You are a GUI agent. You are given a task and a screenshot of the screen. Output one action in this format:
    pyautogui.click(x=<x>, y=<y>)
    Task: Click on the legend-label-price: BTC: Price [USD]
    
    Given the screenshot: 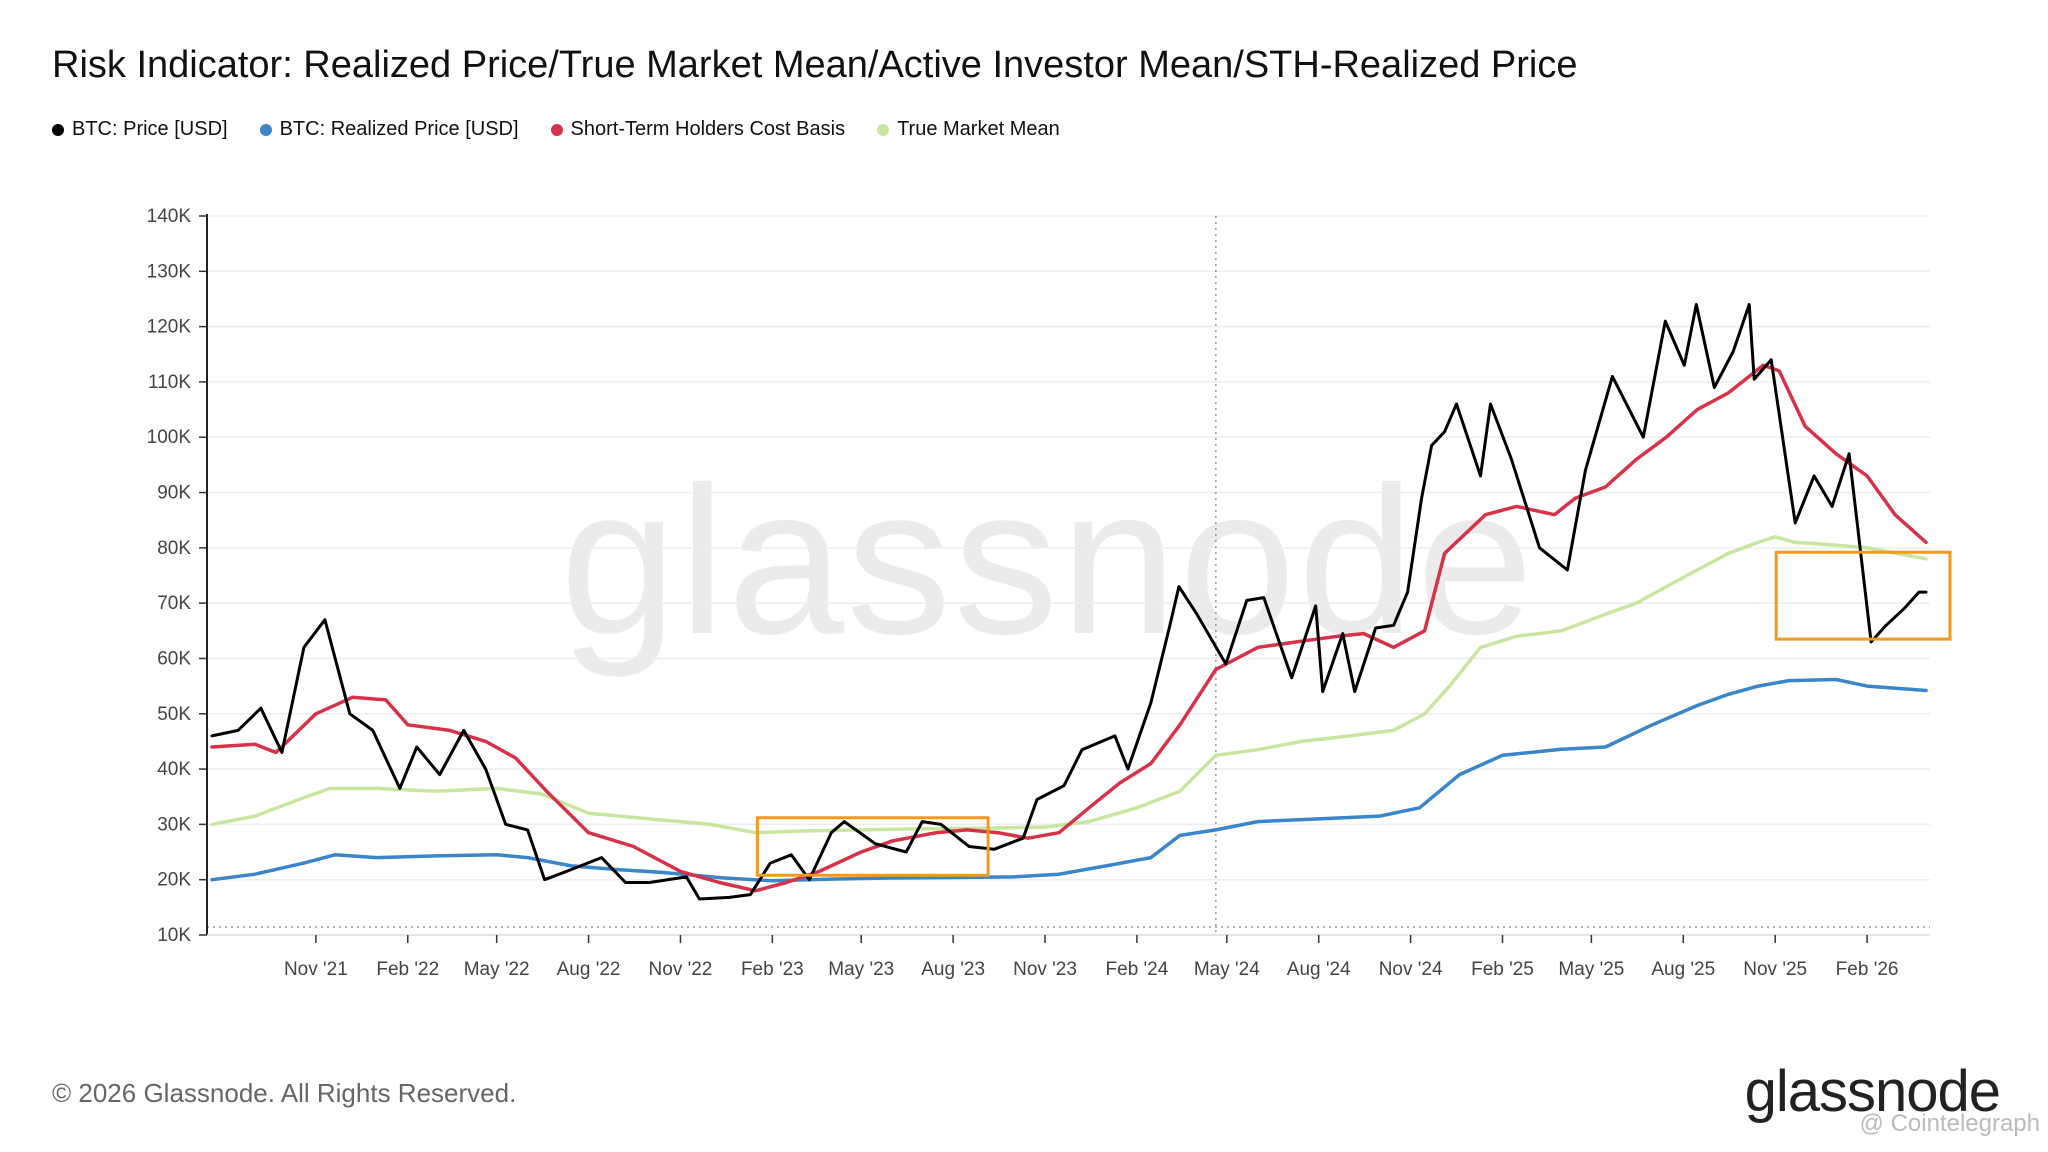 What is the action you would take?
    pyautogui.click(x=150, y=129)
    